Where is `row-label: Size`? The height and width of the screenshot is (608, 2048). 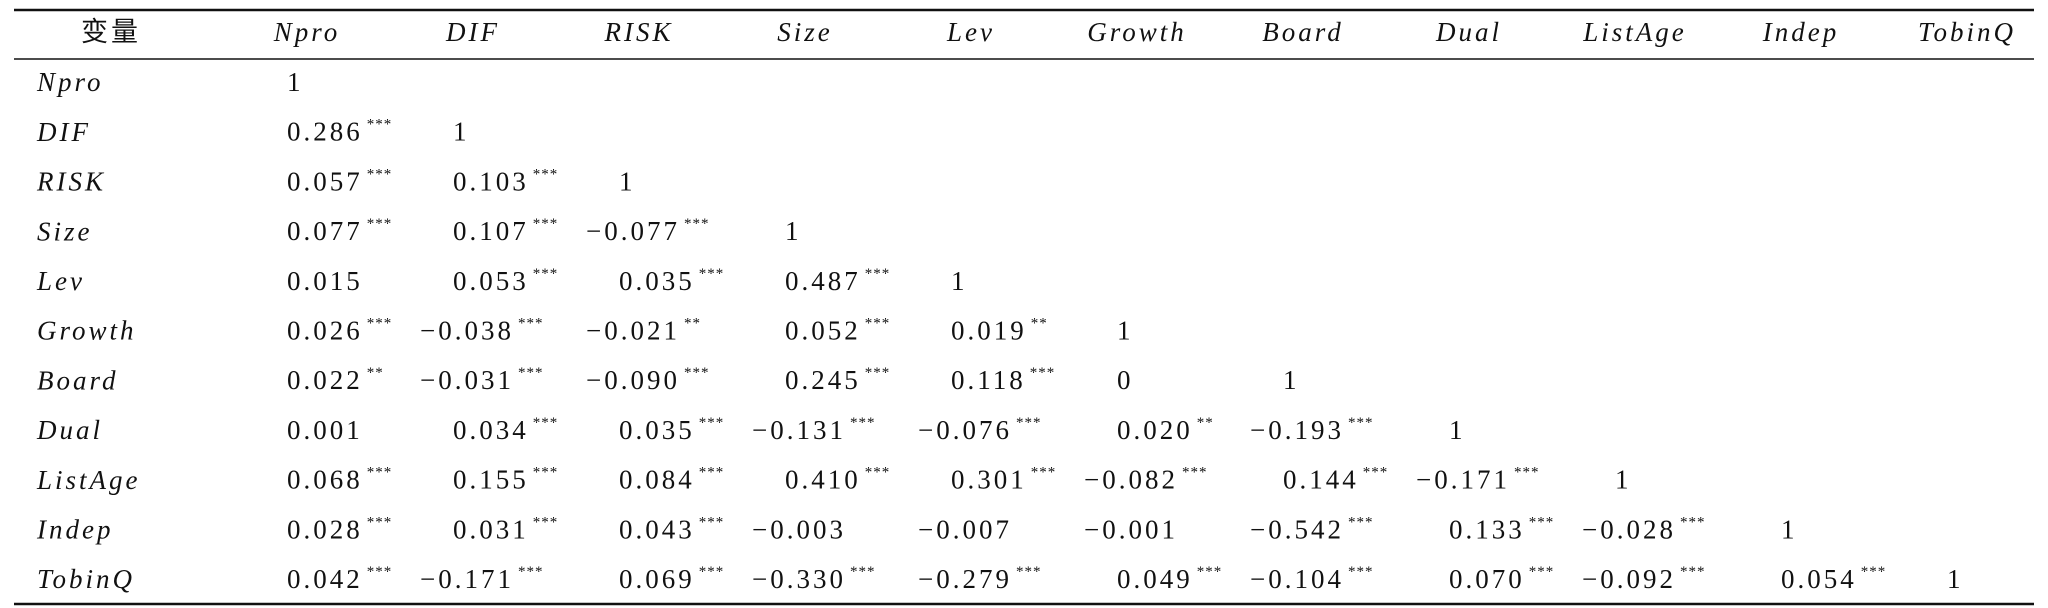
row-label: Size is located at coordinates (65, 231).